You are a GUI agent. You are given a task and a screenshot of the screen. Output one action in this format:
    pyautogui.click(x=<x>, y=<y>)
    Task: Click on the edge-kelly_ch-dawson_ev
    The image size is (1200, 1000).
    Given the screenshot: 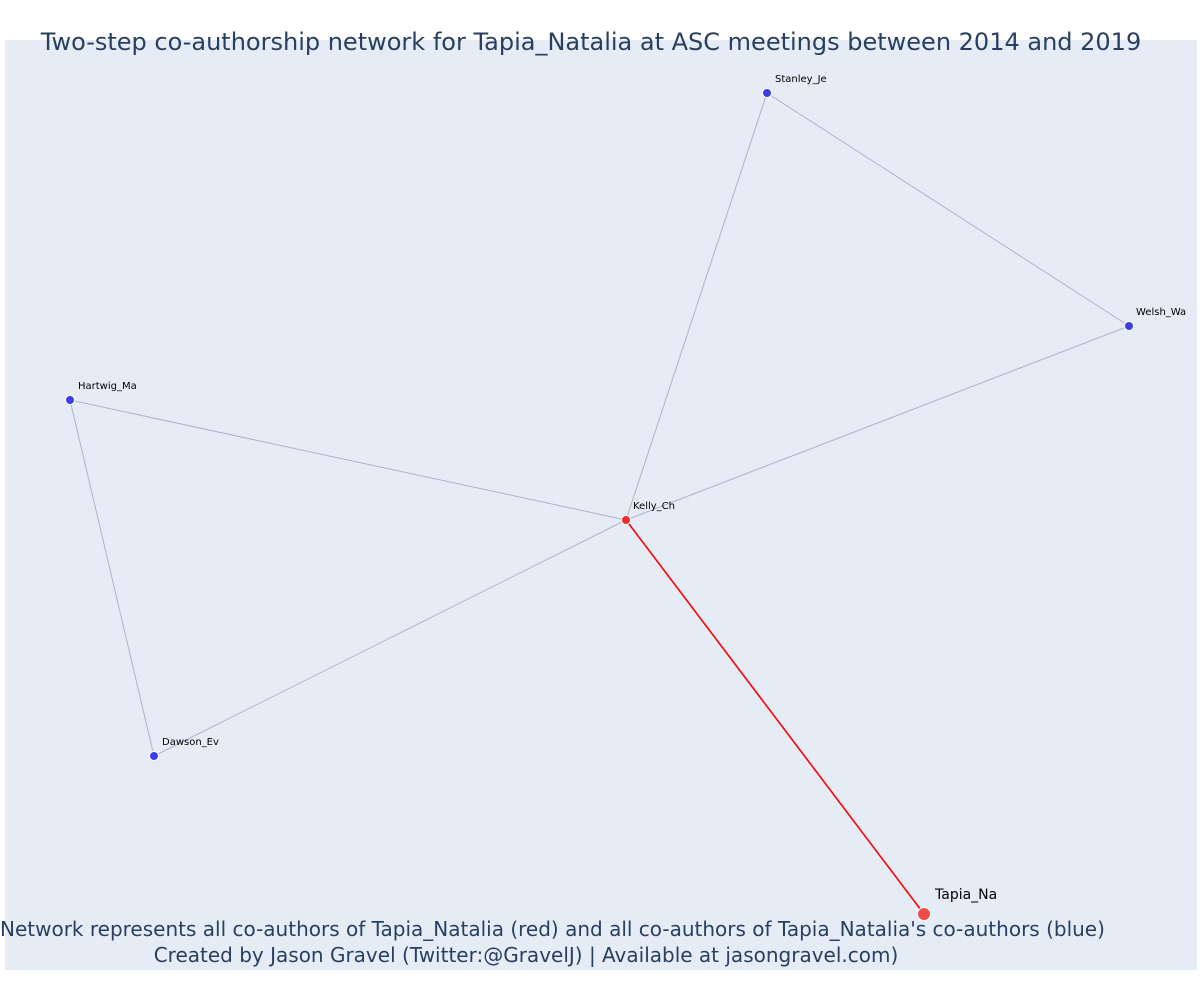 What is the action you would take?
    pyautogui.click(x=390, y=638)
    